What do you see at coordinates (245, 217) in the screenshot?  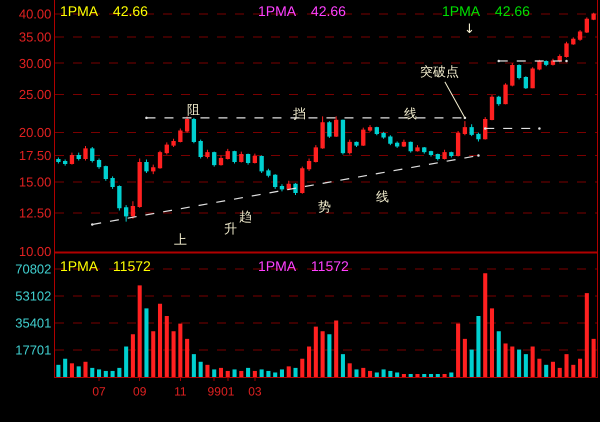 I see `annotation: 趋` at bounding box center [245, 217].